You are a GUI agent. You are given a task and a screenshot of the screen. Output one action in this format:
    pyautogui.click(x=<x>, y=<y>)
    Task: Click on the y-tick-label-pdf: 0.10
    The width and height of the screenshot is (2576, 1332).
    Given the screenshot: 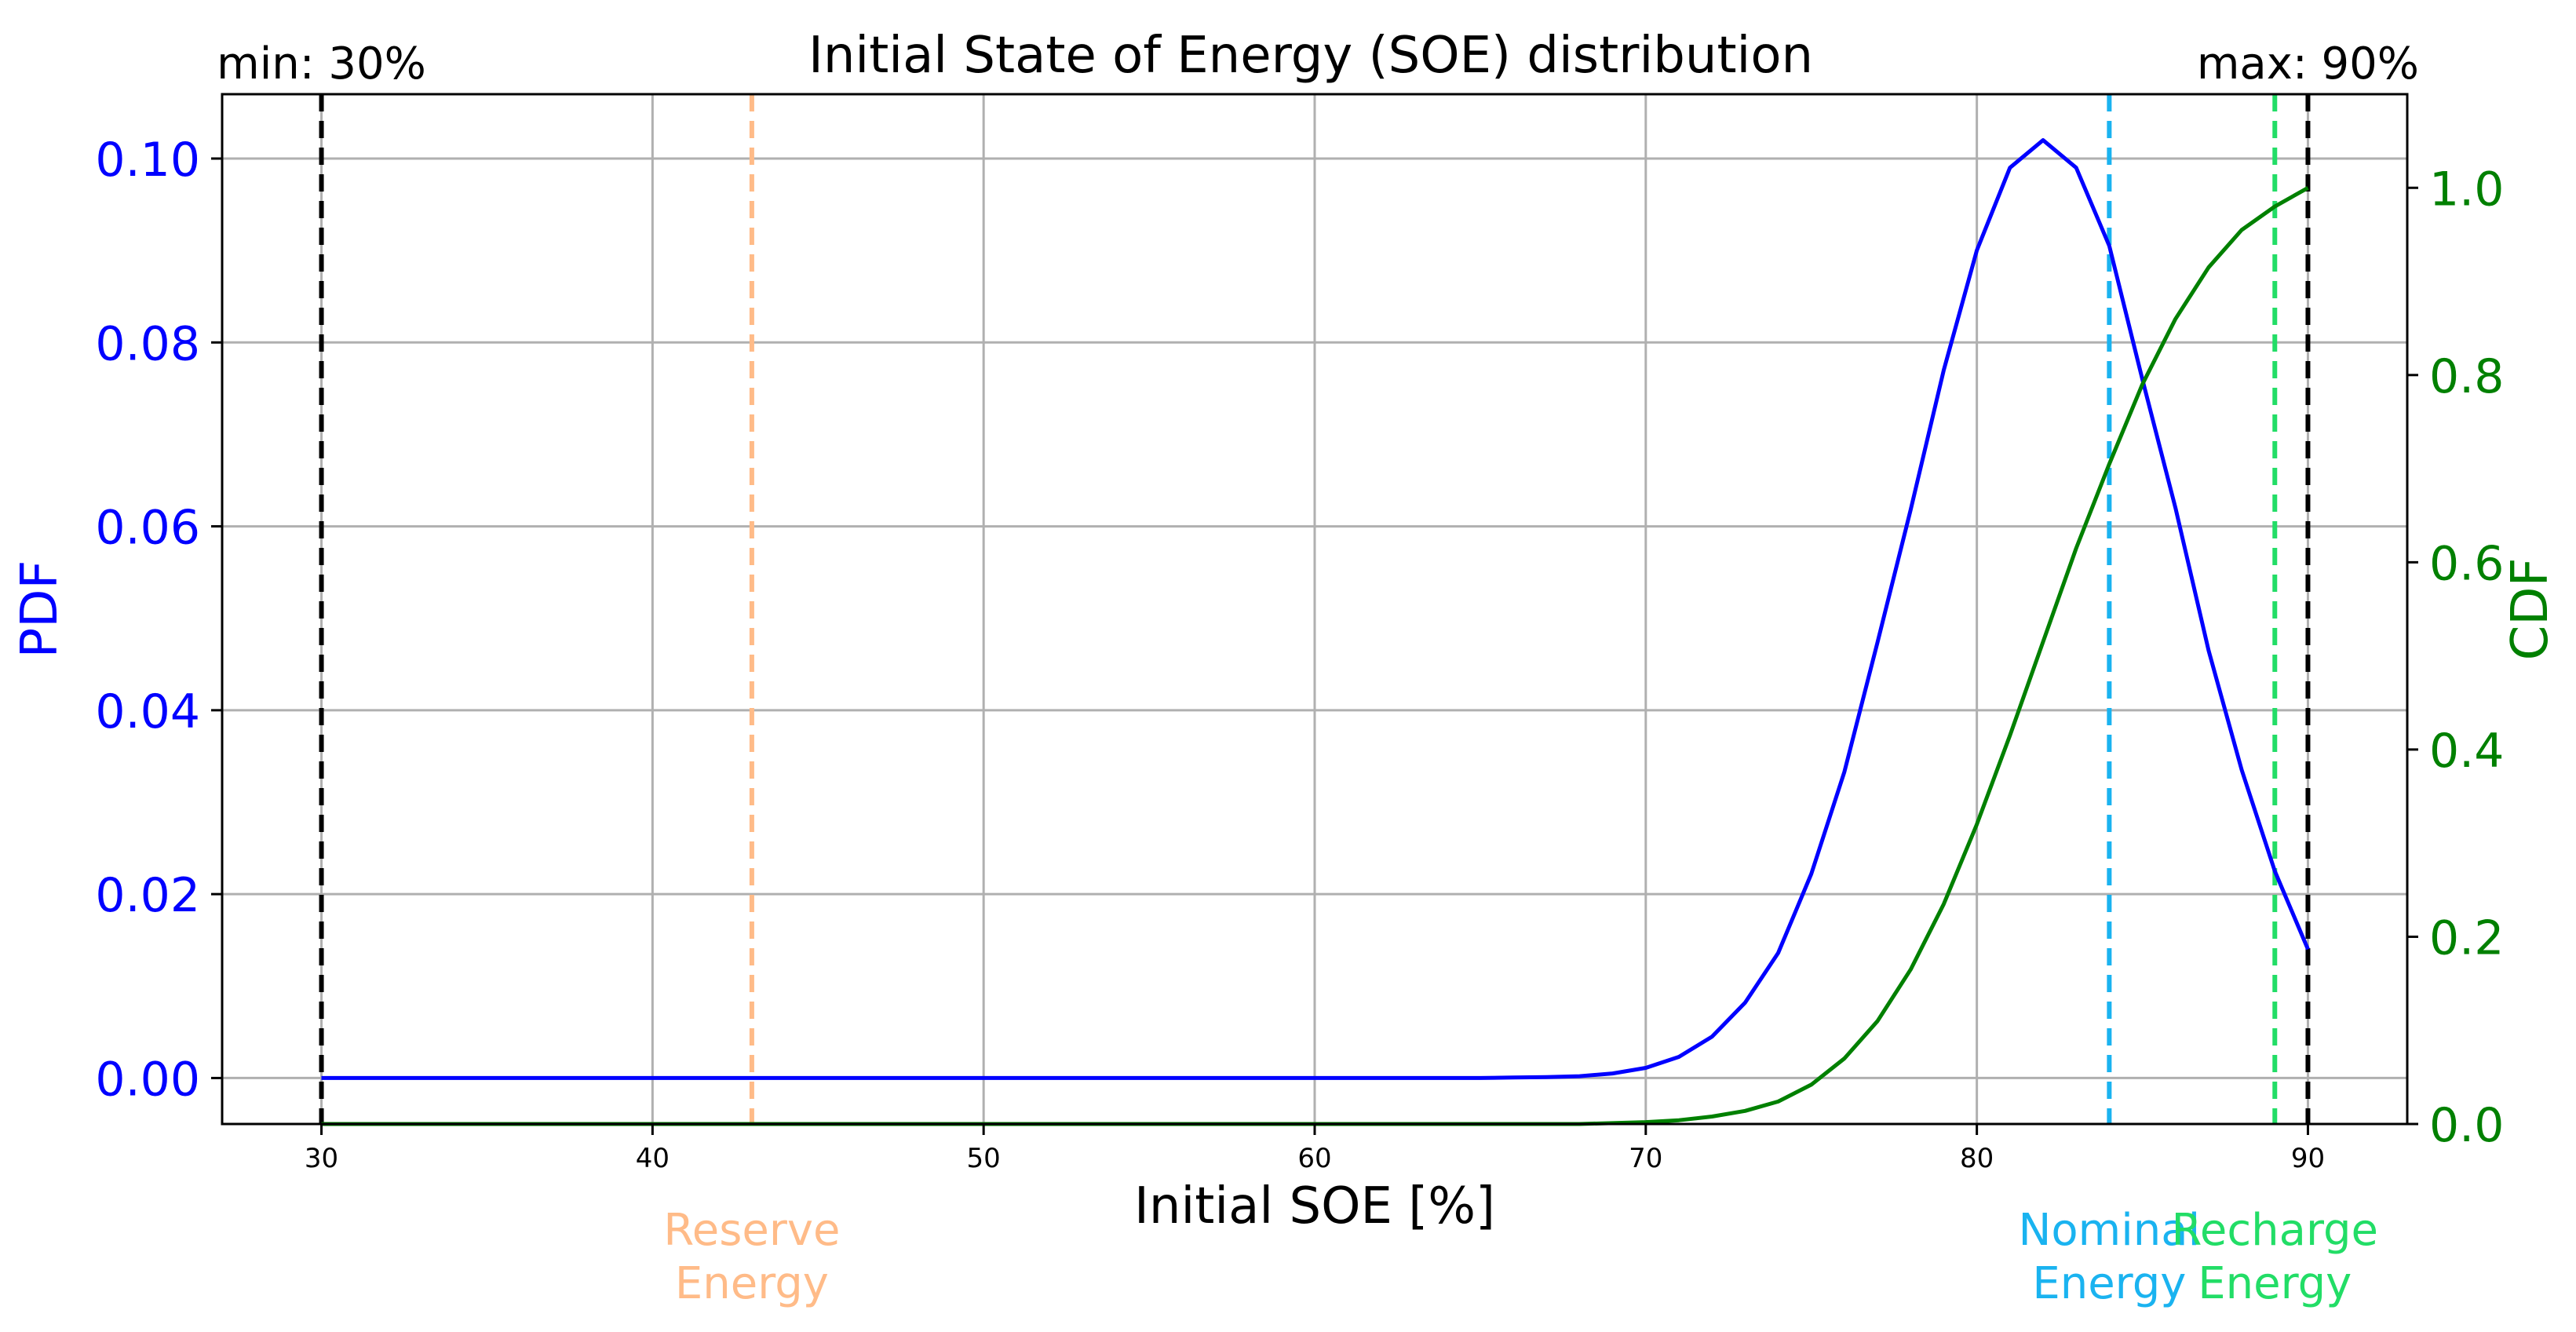 What is the action you would take?
    pyautogui.click(x=147, y=160)
    